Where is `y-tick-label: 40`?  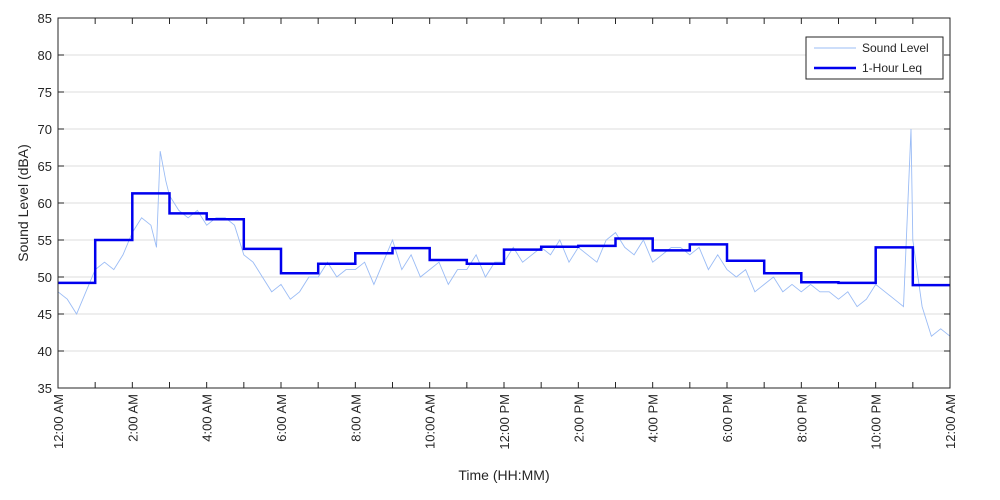
y-tick-label: 40 is located at coordinates (45, 351).